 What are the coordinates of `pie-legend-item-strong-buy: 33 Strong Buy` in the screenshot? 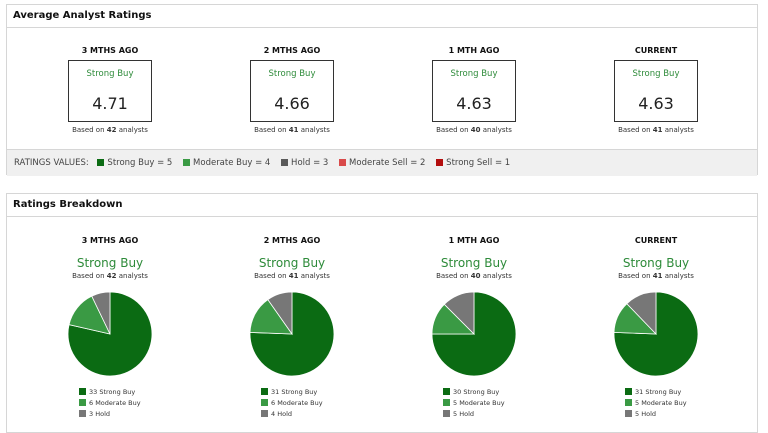 It's located at (119, 392).